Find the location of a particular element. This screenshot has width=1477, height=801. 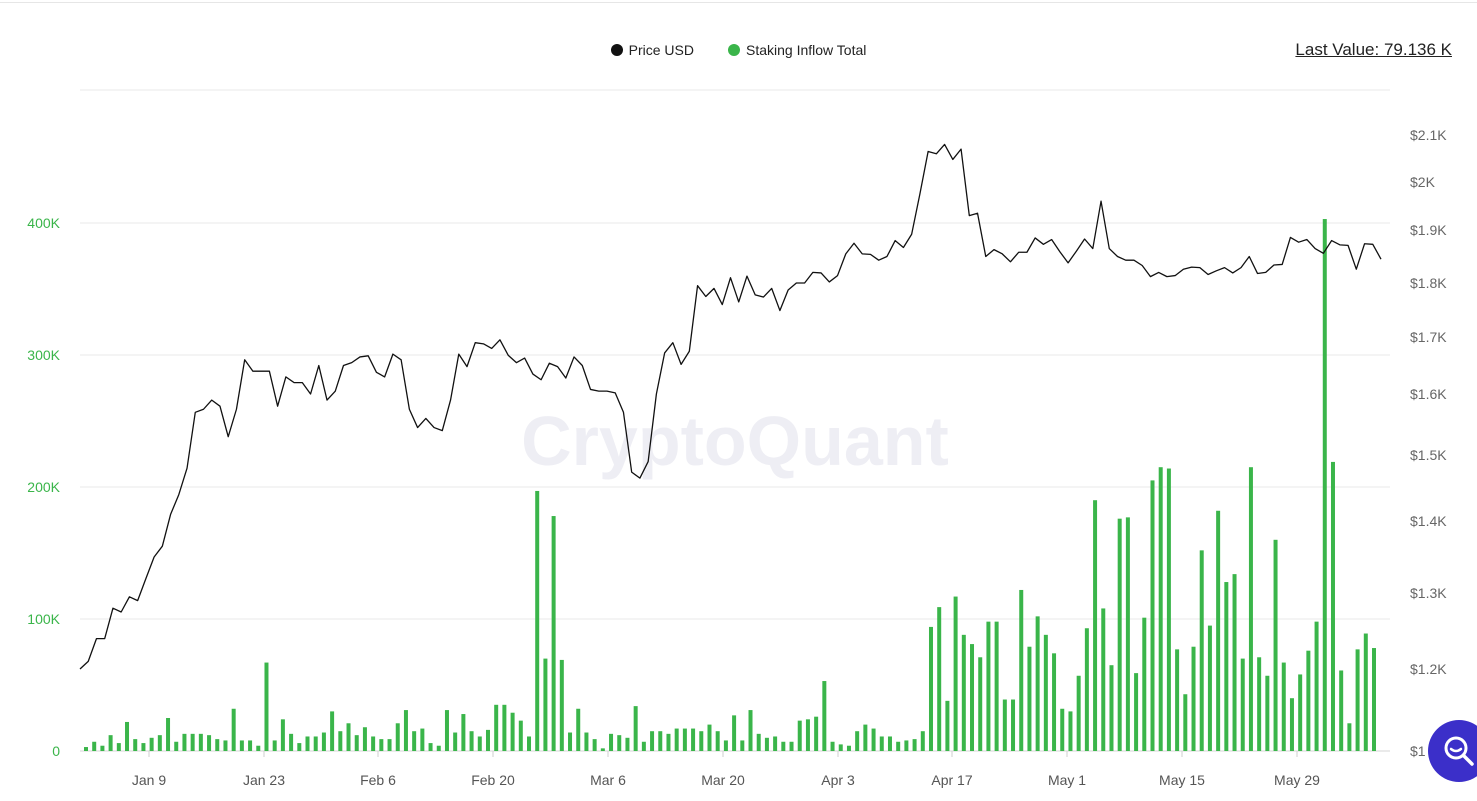

x-axis-tick-label: Jan 23 is located at coordinates (264, 780).